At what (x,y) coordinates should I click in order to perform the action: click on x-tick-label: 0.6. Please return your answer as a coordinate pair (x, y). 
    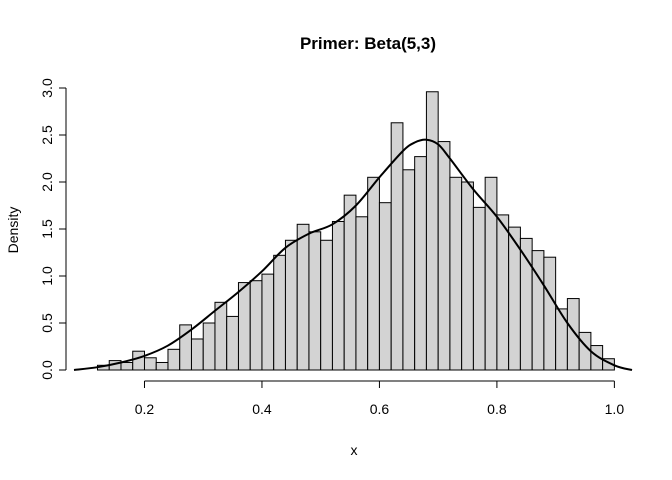
    Looking at the image, I should click on (380, 409).